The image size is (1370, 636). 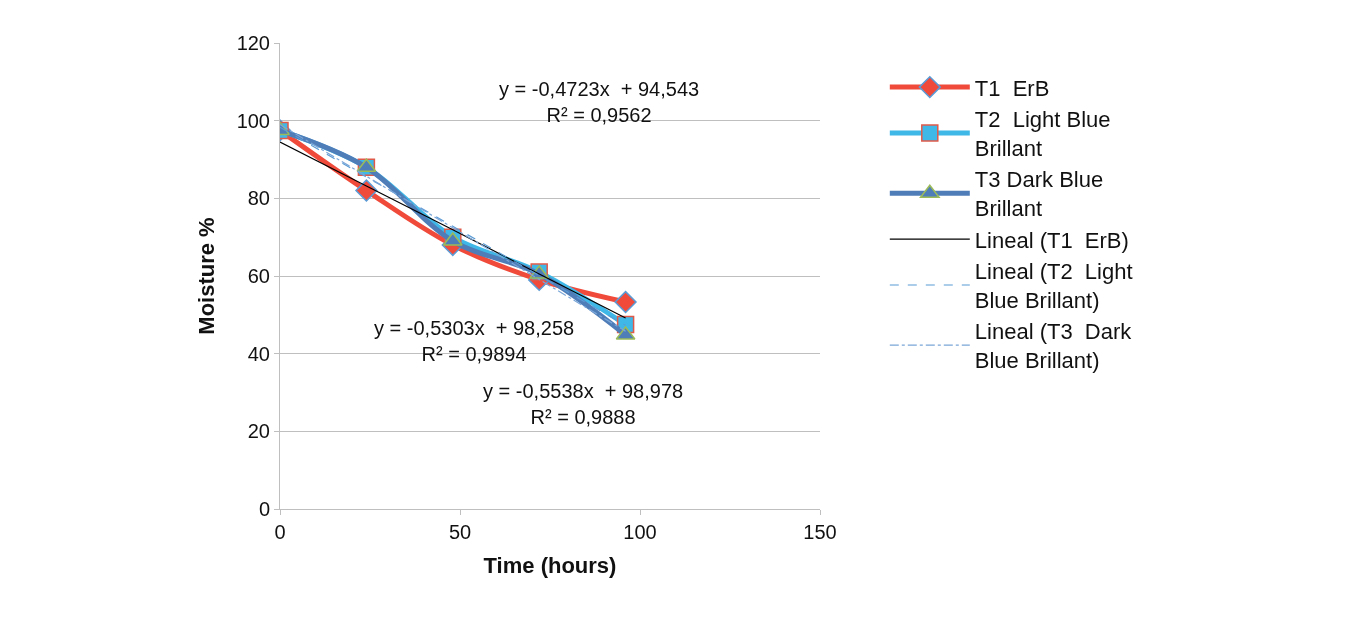 What do you see at coordinates (258, 431) in the screenshot?
I see `y-tick-label: 20` at bounding box center [258, 431].